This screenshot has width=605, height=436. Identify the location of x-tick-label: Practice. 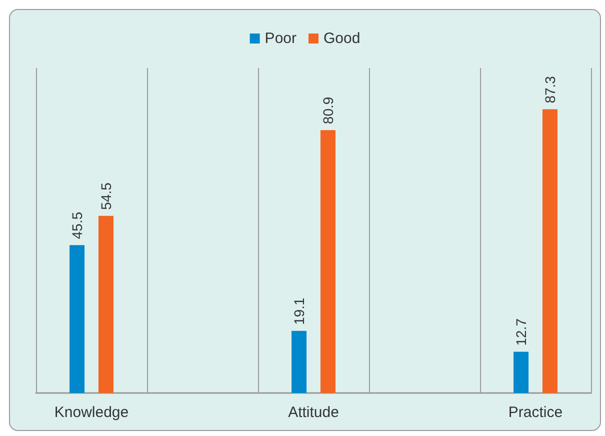
(535, 412).